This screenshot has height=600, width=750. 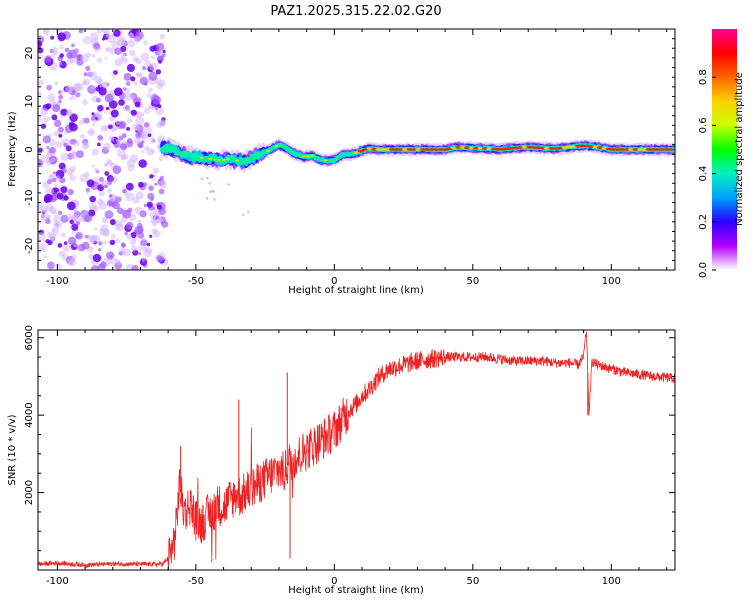 What do you see at coordinates (29, 414) in the screenshot?
I see `y-tick-label: 4000` at bounding box center [29, 414].